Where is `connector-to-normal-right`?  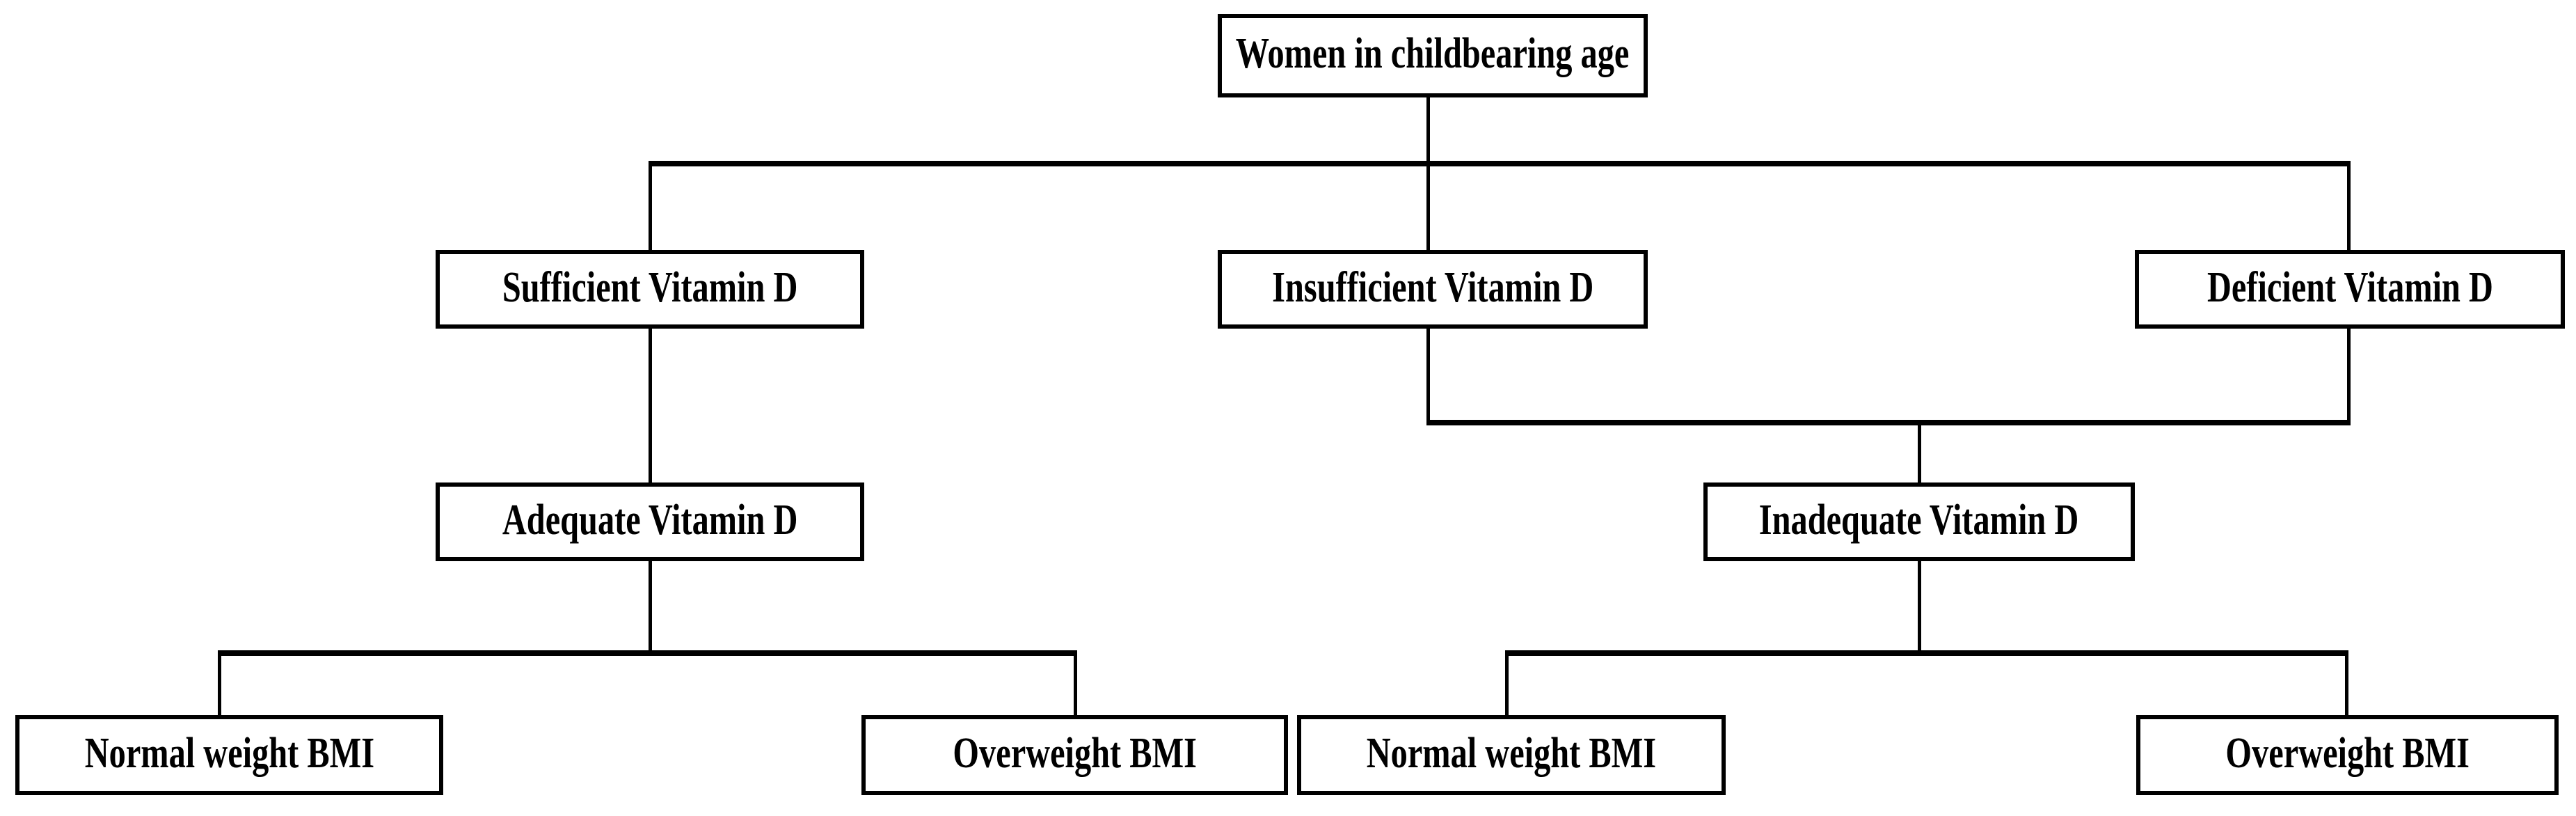 connector-to-normal-right is located at coordinates (1507, 682).